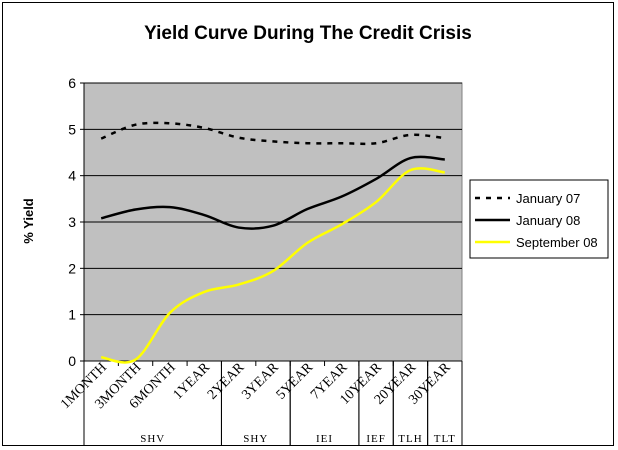  What do you see at coordinates (548, 220) in the screenshot?
I see `legend-entry-label: January 08` at bounding box center [548, 220].